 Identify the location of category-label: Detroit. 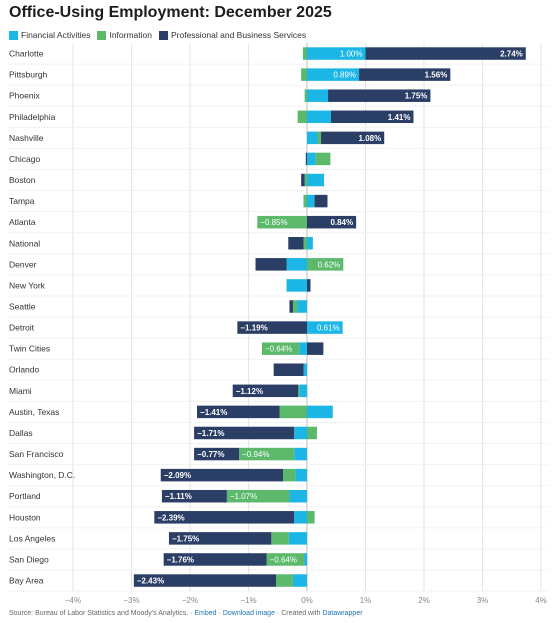
(22, 328).